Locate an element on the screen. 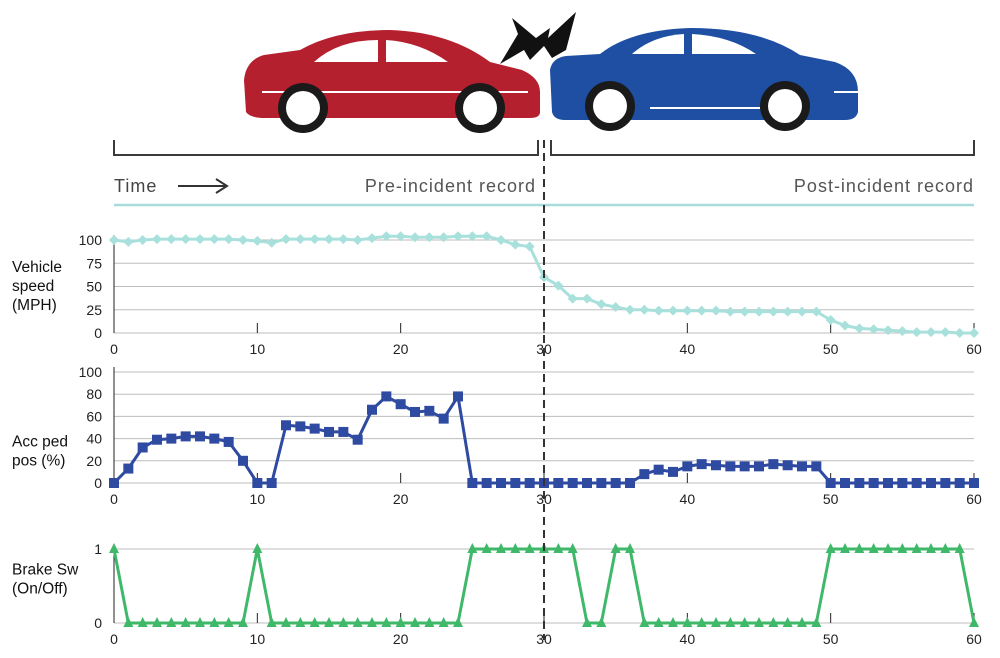 The width and height of the screenshot is (1000, 658). y-tick-label: 100 is located at coordinates (91, 372).